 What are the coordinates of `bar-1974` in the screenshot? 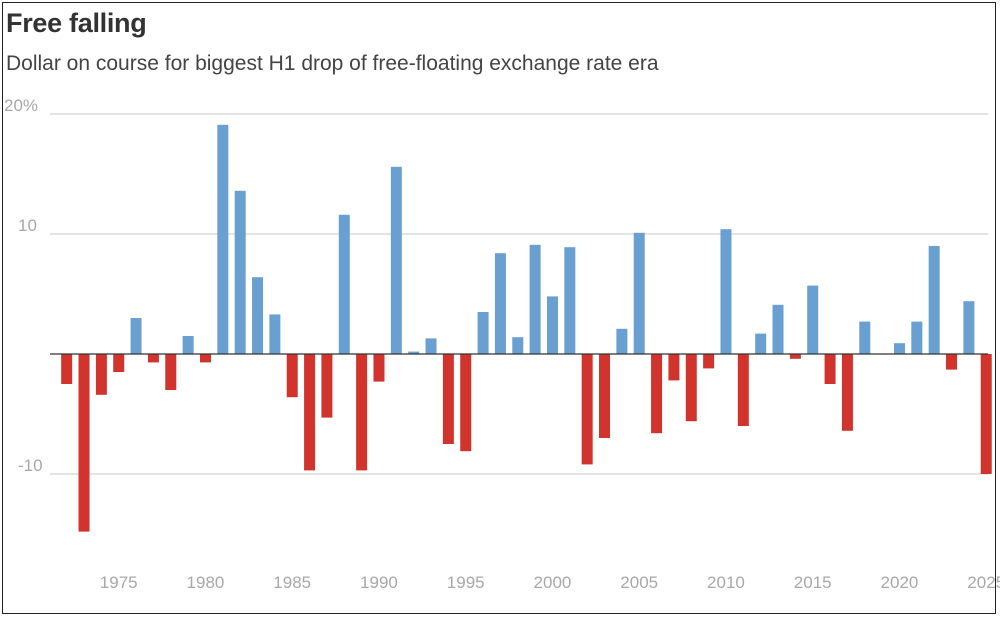 It's located at (101, 374).